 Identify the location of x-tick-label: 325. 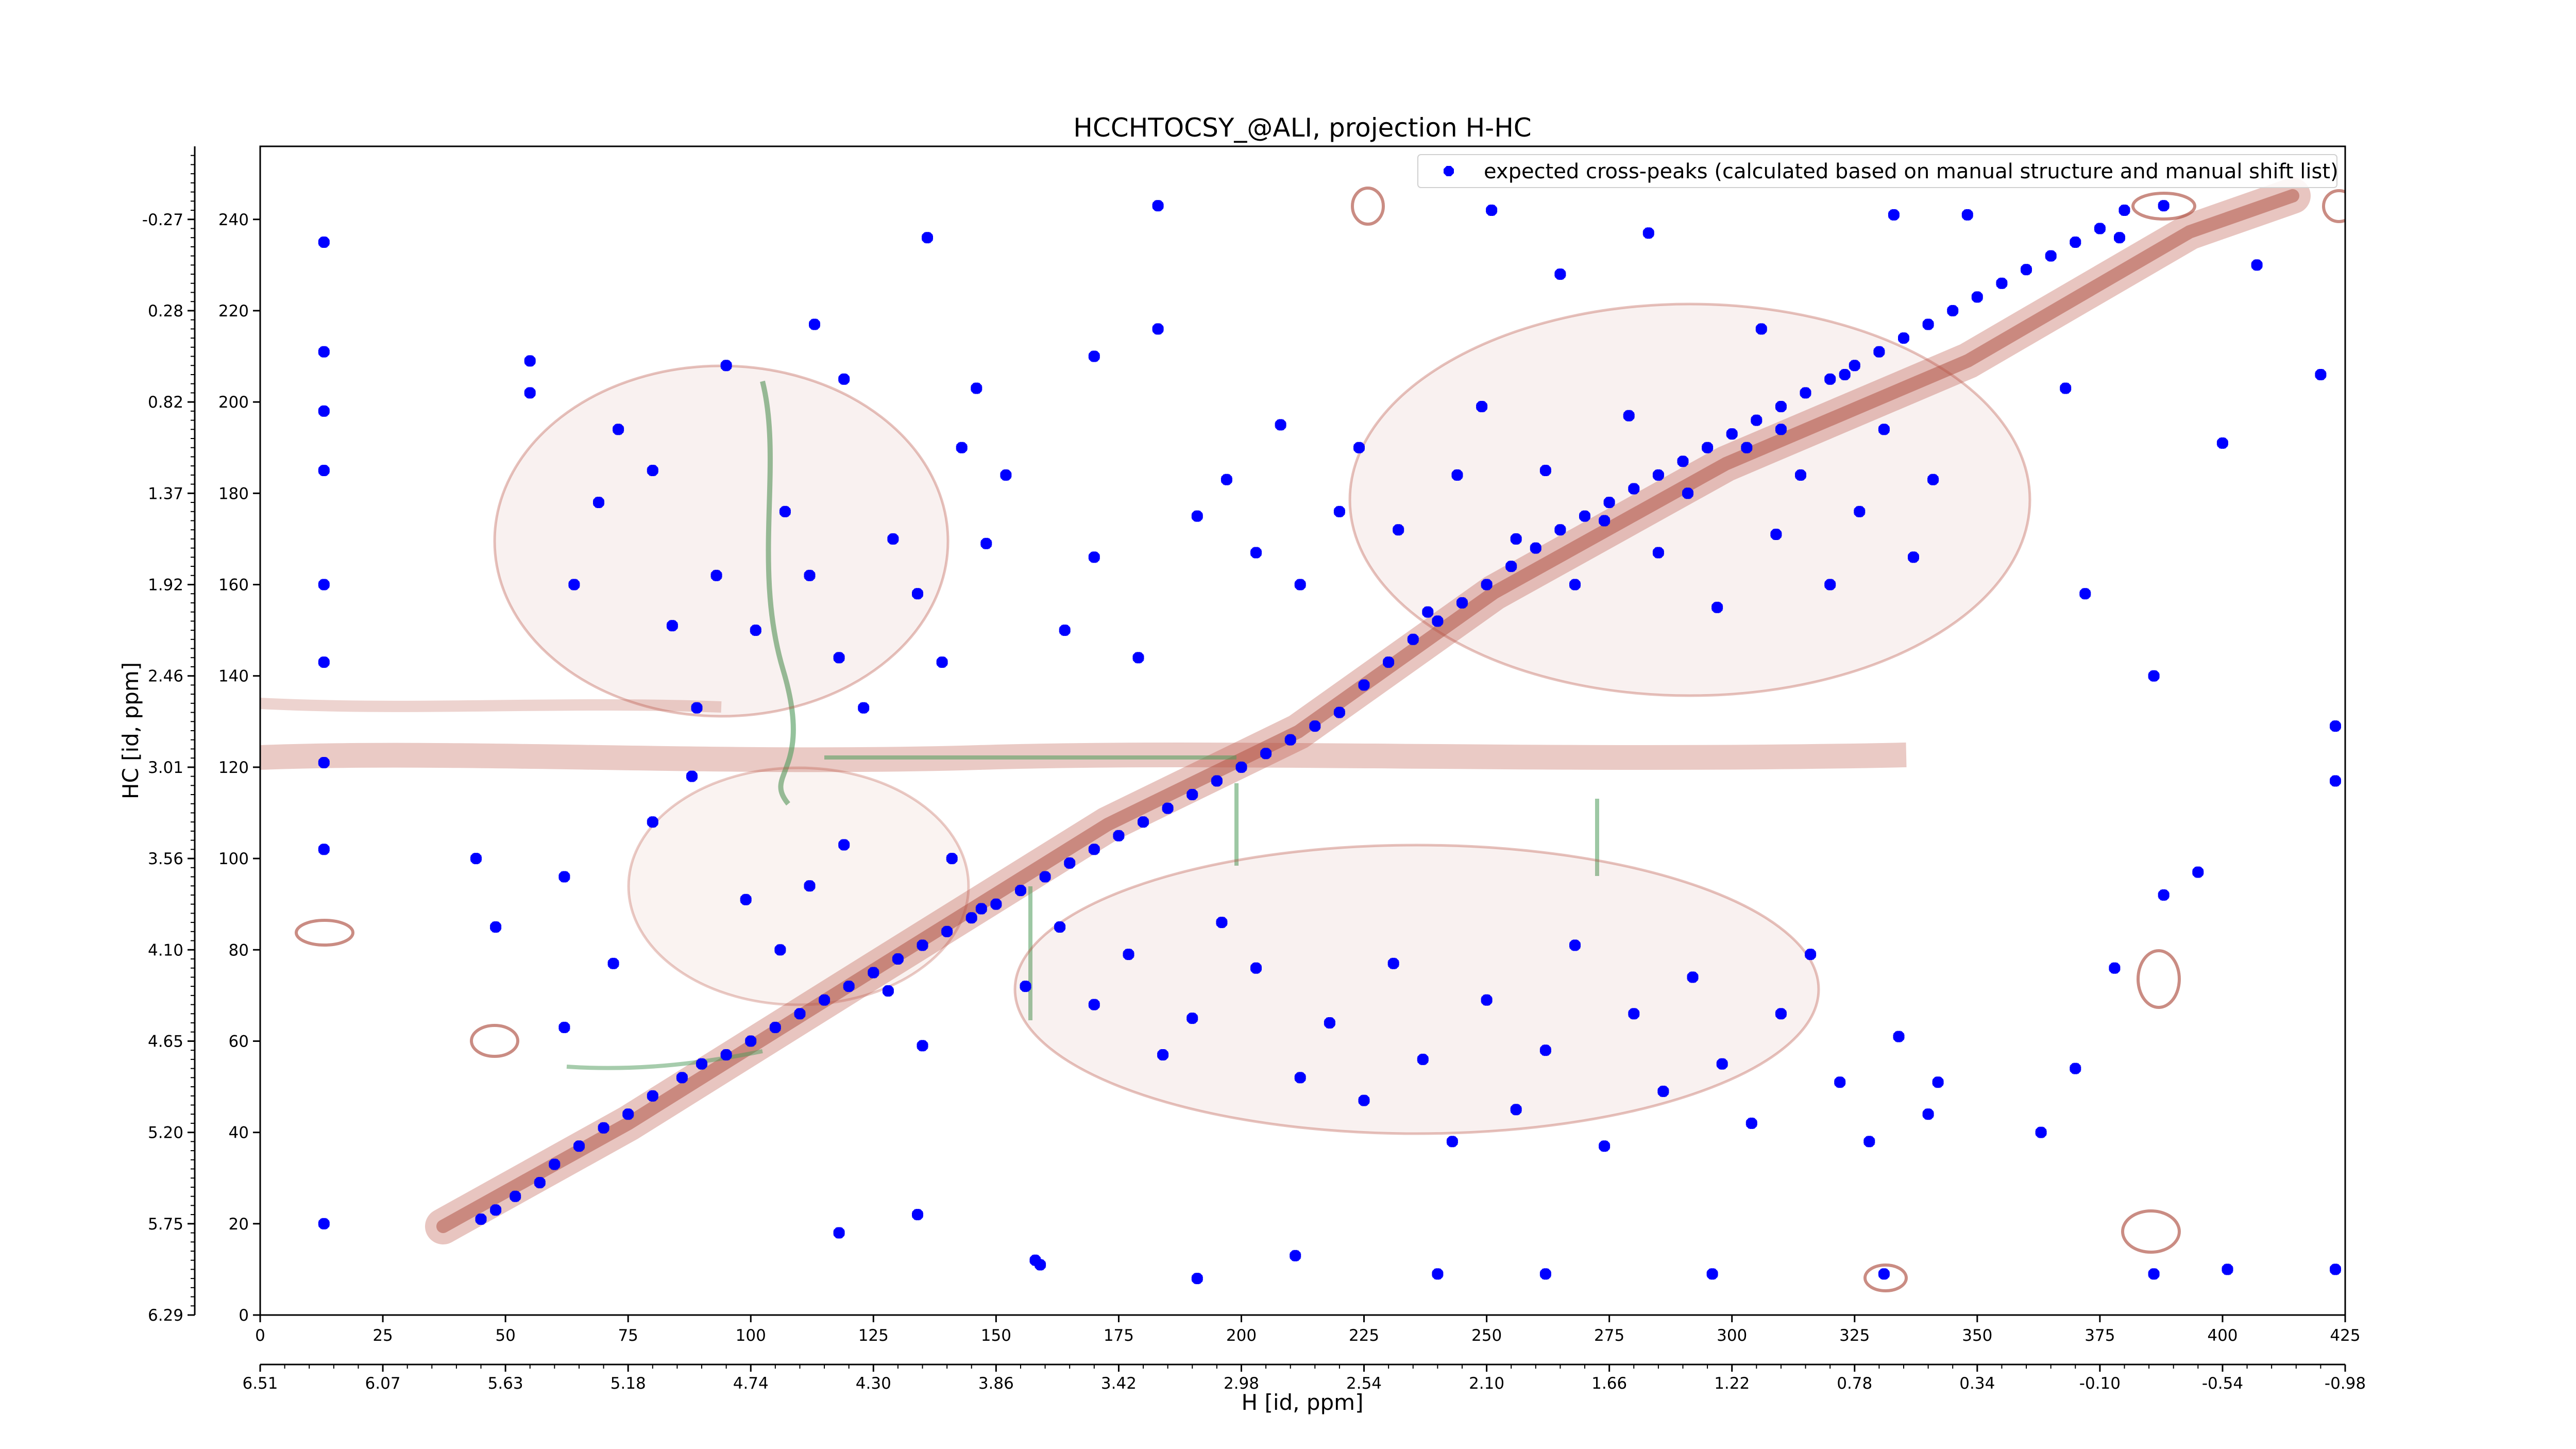
(1854, 1335).